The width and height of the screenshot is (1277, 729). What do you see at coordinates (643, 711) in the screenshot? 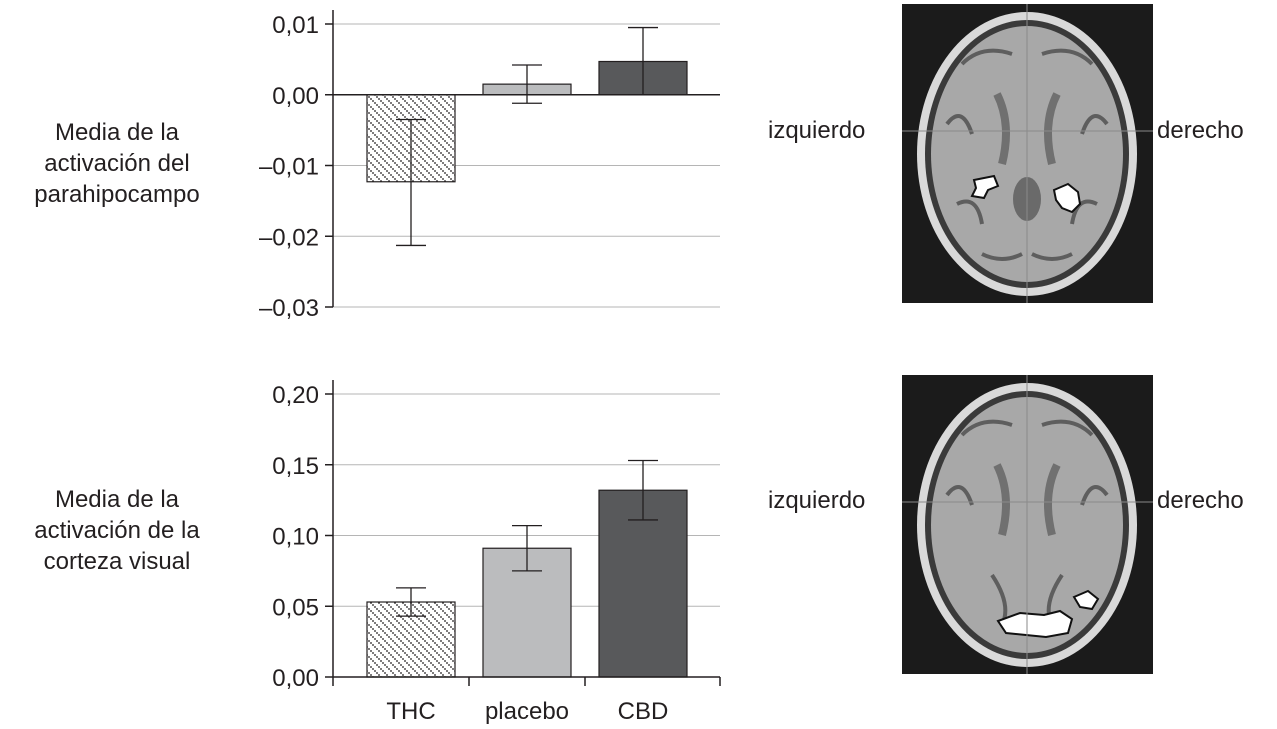
I see `chart2-xtick-label: CBD` at bounding box center [643, 711].